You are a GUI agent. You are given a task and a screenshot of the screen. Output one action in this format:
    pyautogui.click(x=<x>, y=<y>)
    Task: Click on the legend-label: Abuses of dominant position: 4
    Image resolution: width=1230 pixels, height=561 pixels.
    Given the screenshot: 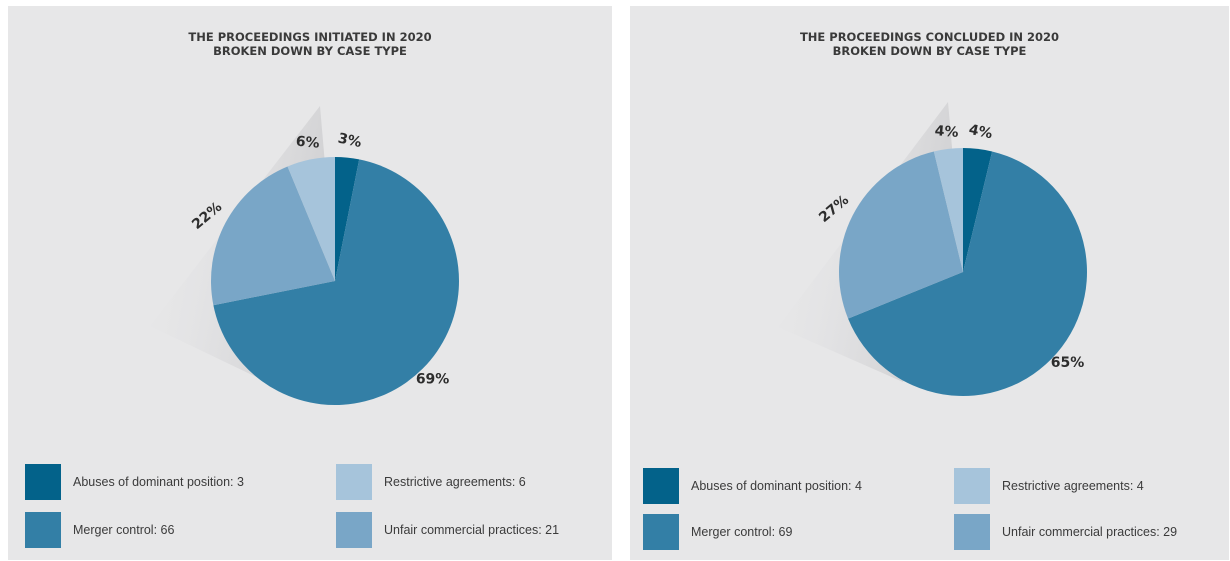 What is the action you would take?
    pyautogui.click(x=776, y=486)
    